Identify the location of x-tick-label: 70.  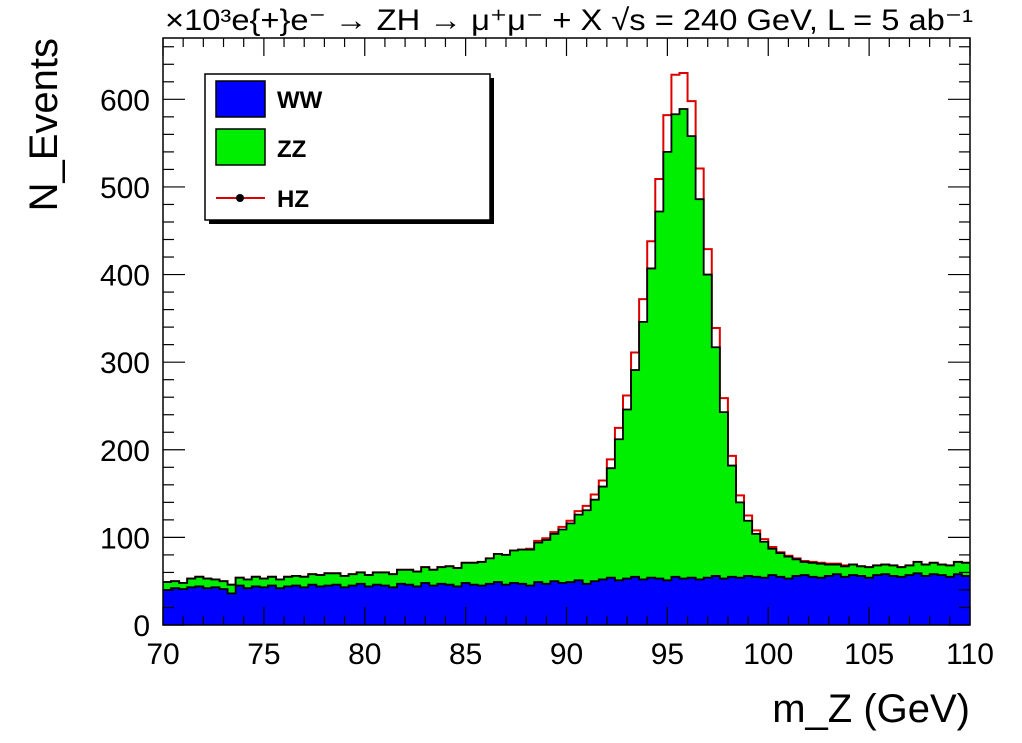
(162, 654).